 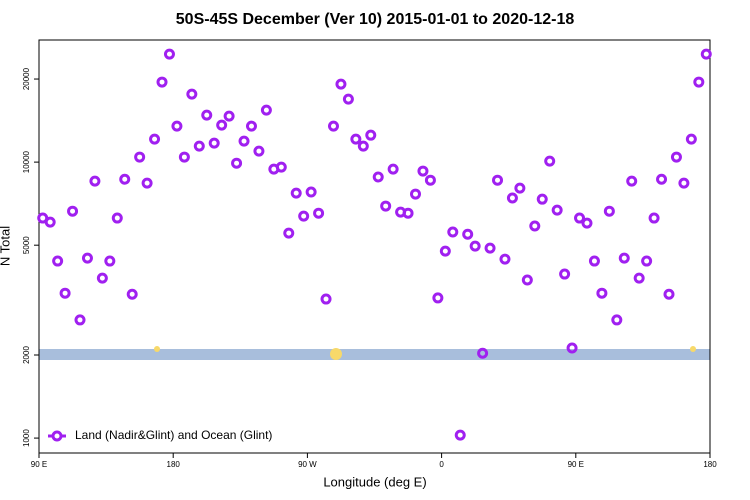 What do you see at coordinates (26, 78) in the screenshot?
I see `y-tick-label: 20000` at bounding box center [26, 78].